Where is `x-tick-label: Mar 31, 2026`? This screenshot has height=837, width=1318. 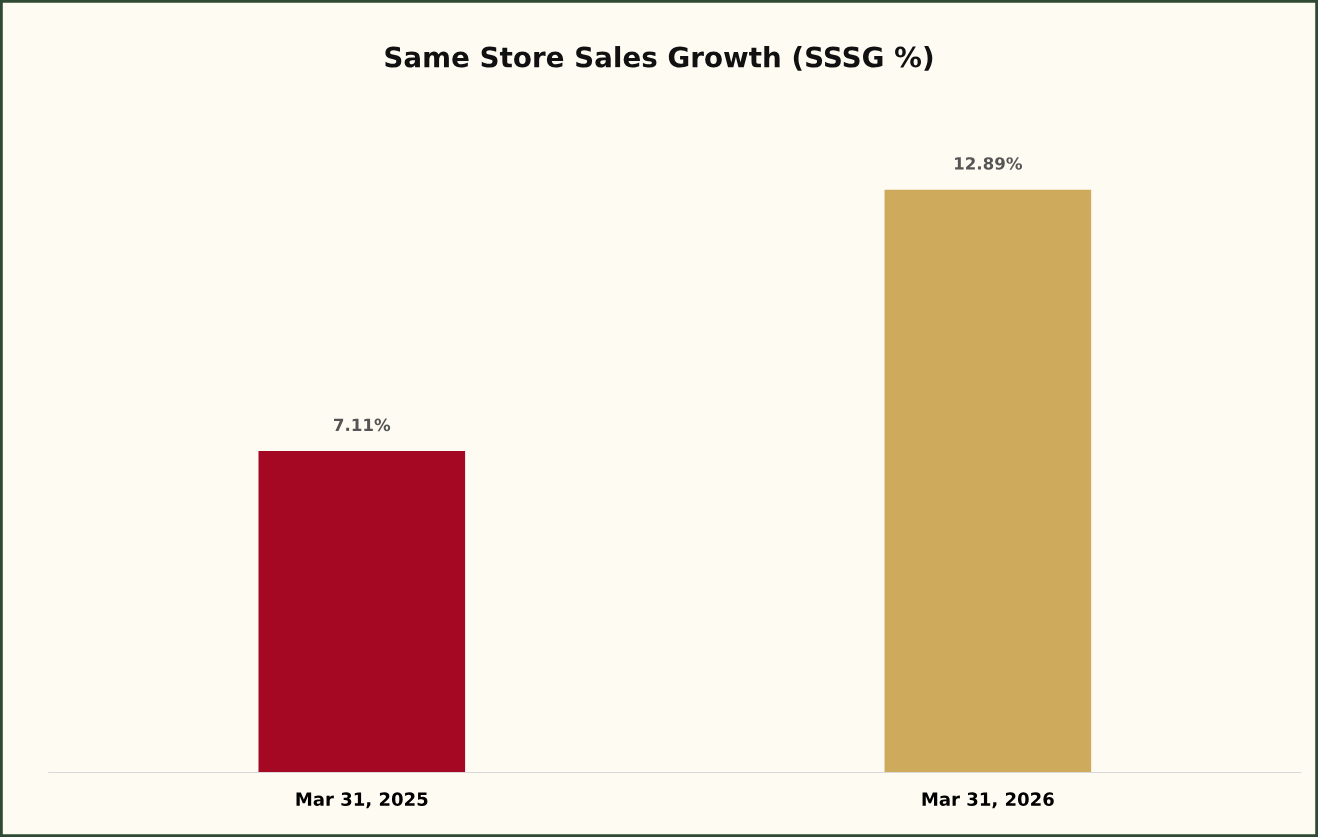 x-tick-label: Mar 31, 2026 is located at coordinates (988, 800).